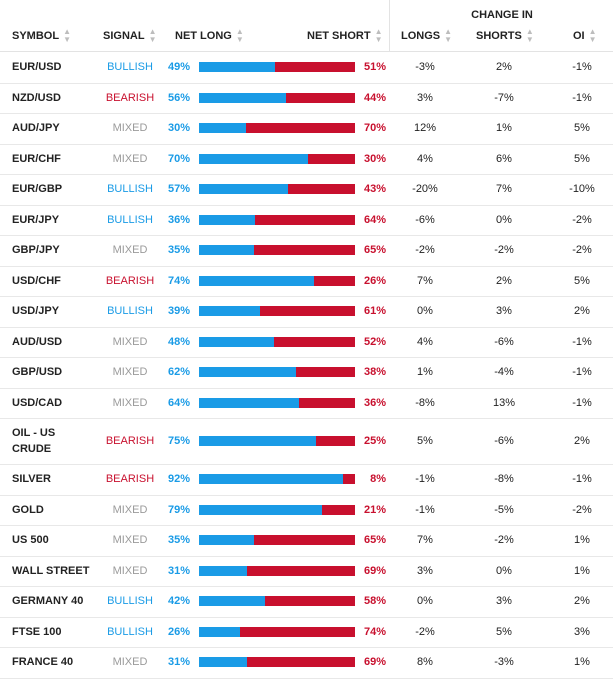  I want to click on table-row: SILVER BEARISH 92% 8% -1% -8% -1%, so click(306, 480).